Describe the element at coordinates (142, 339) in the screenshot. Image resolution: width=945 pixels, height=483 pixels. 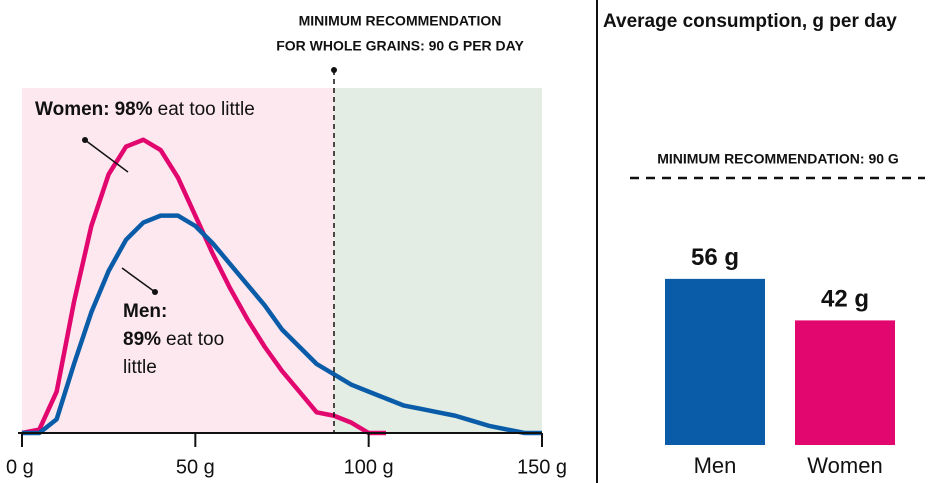
I see `series-share: 89%` at that location.